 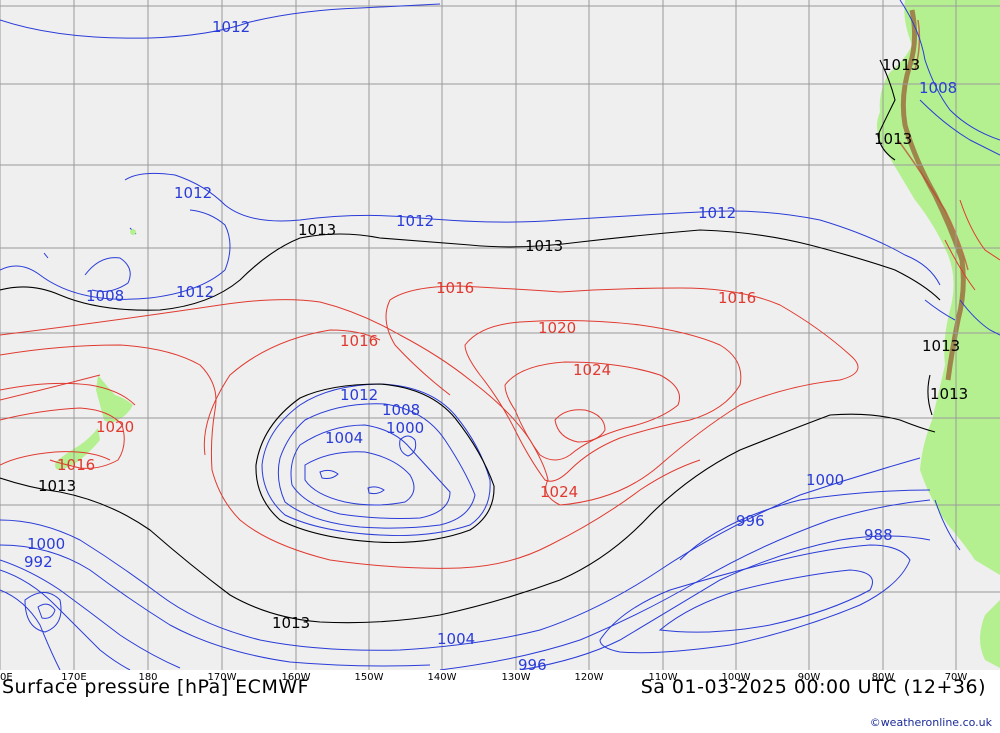 What do you see at coordinates (6, 677) in the screenshot?
I see `longitude-label: 160E` at bounding box center [6, 677].